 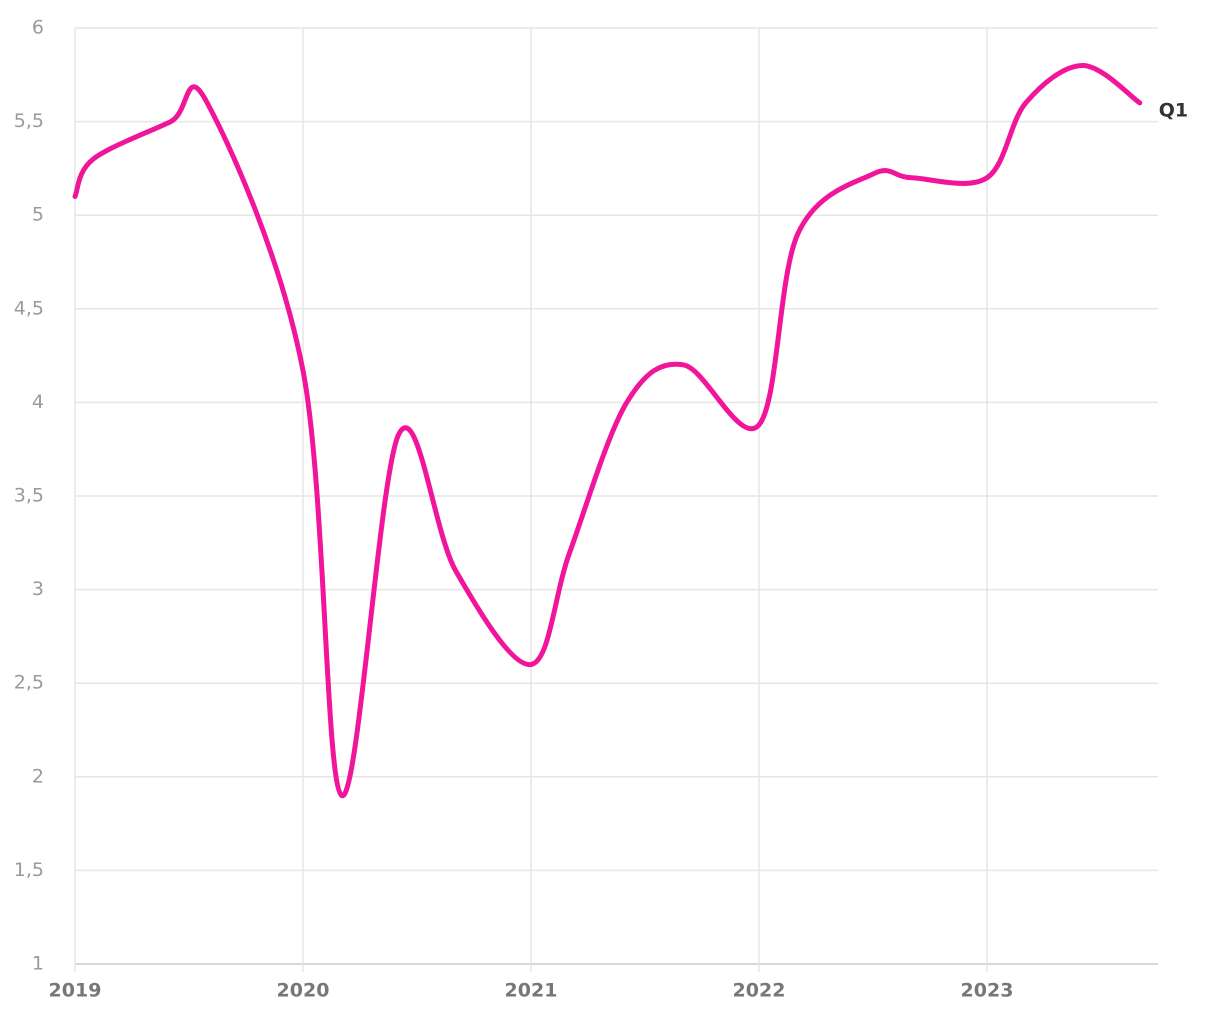 I want to click on y-tick-label: 2,5, so click(x=29, y=683).